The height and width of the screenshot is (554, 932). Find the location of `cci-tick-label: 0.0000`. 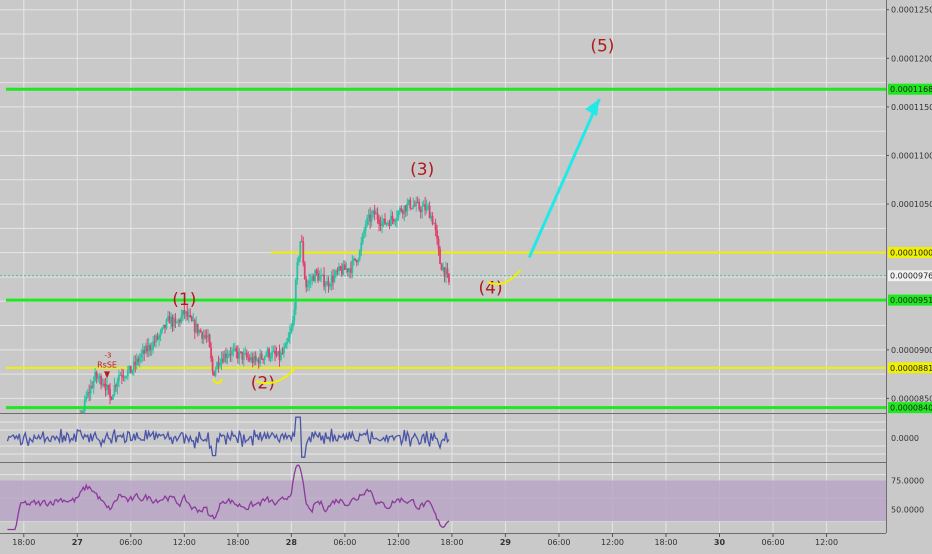

cci-tick-label: 0.0000 is located at coordinates (905, 438).